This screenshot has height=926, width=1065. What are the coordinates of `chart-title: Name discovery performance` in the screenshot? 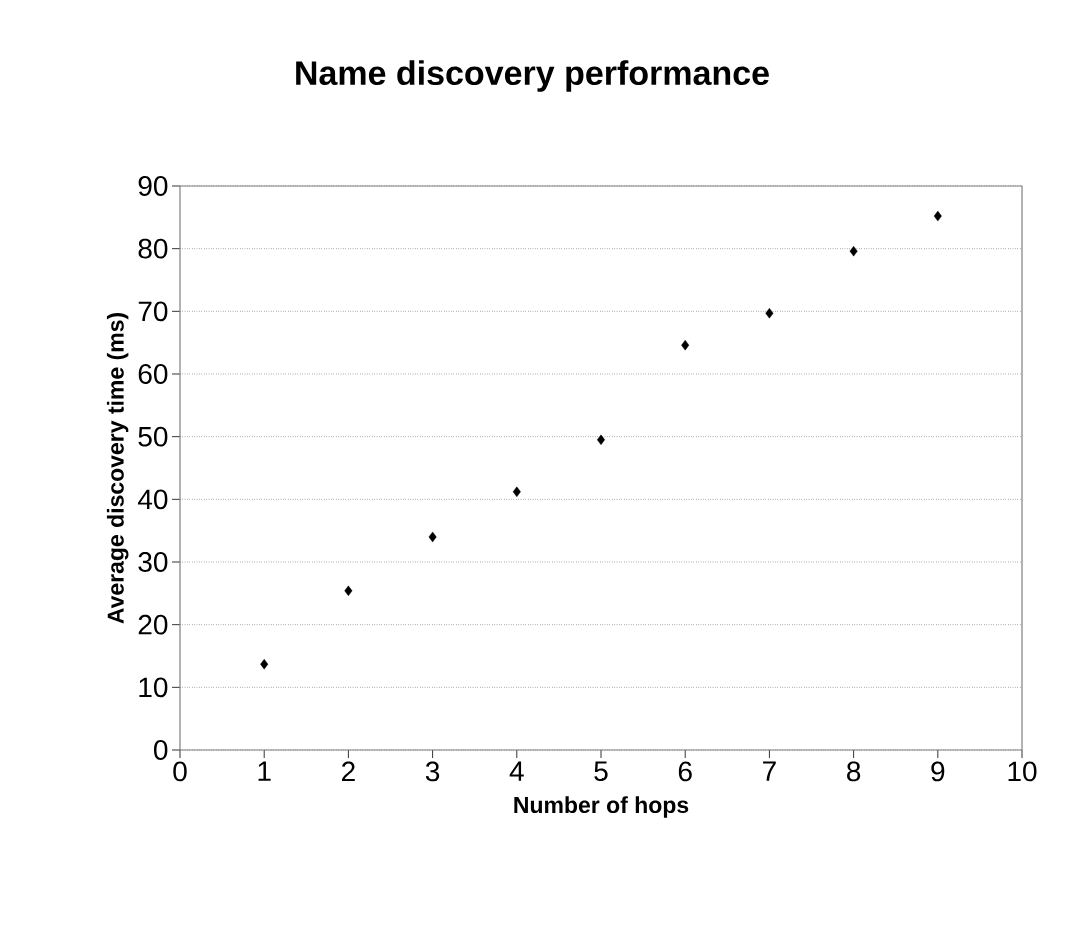 It's located at (532, 76).